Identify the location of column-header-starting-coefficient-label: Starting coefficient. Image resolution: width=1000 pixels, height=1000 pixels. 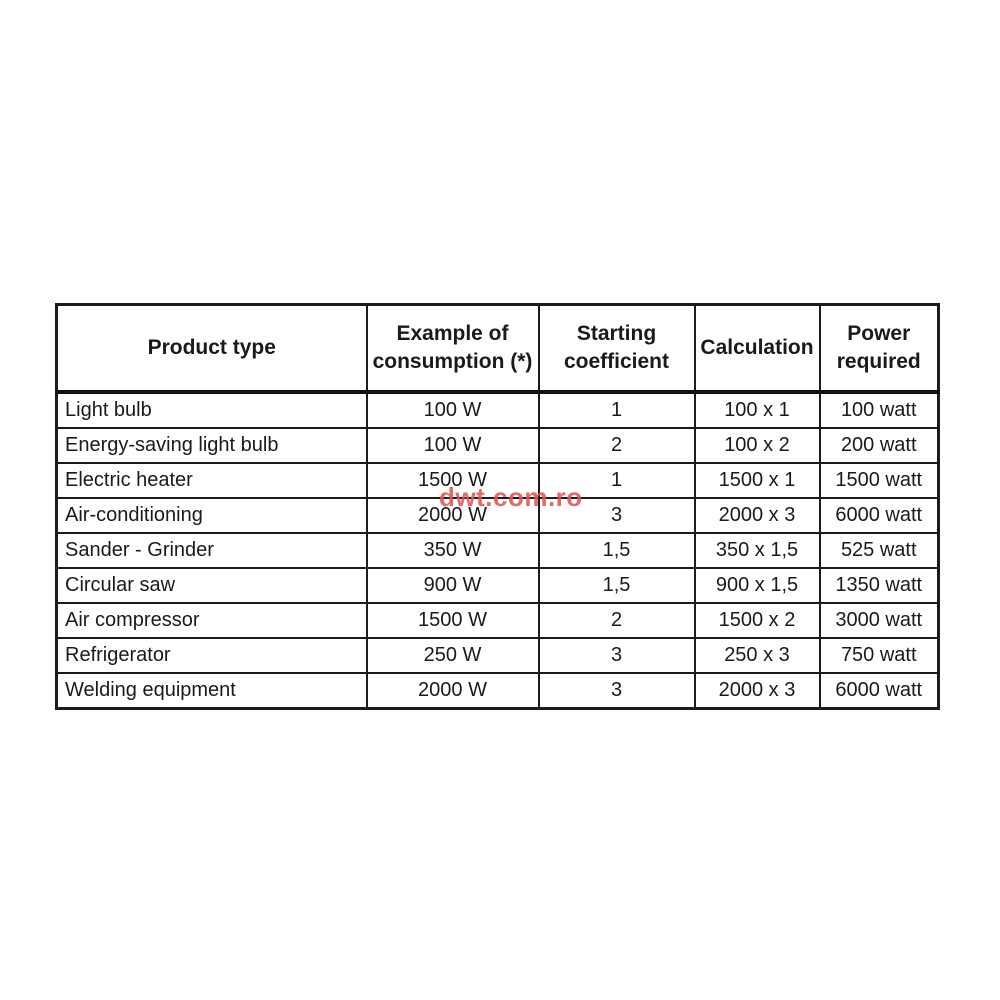
(616, 347).